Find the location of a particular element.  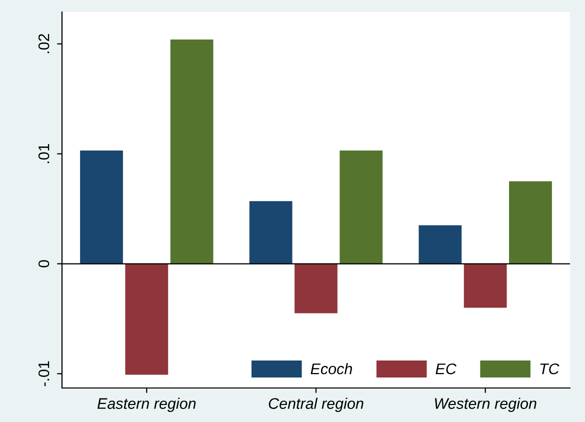

y-tick-label: .02 is located at coordinates (44, 44).